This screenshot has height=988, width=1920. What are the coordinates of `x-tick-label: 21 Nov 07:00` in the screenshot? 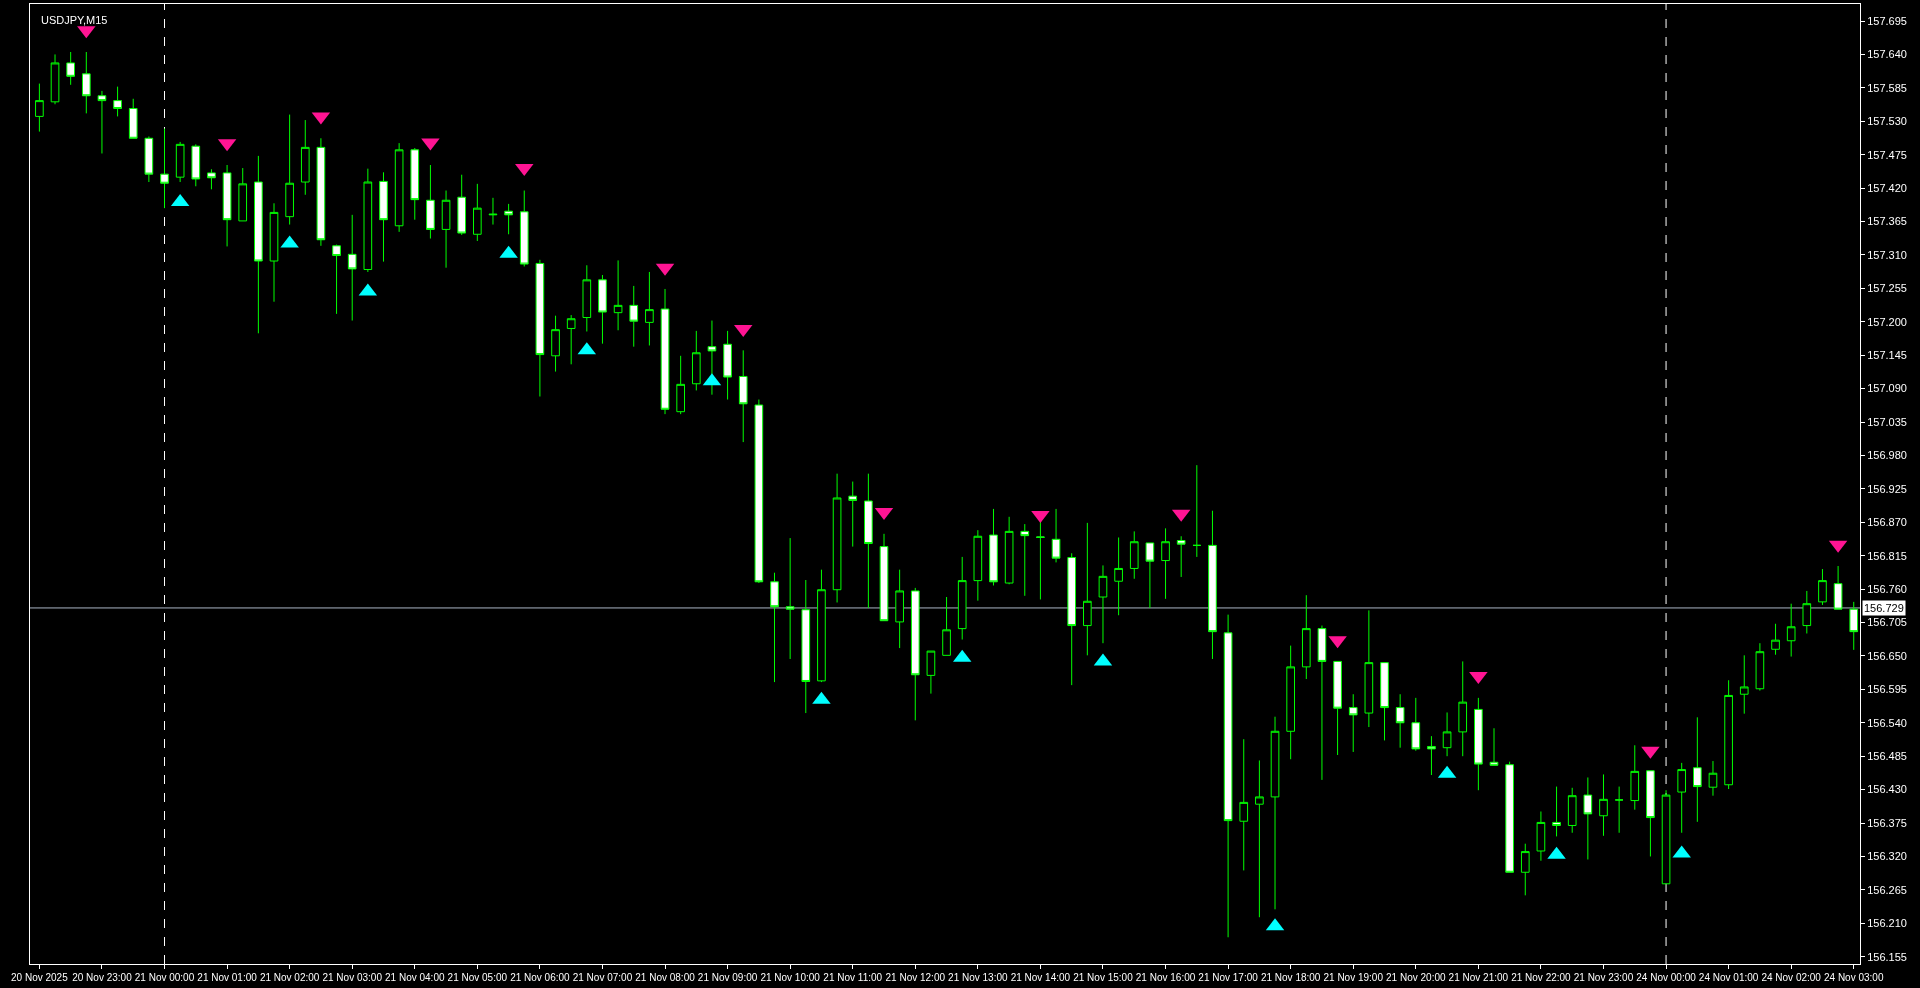 It's located at (602, 977).